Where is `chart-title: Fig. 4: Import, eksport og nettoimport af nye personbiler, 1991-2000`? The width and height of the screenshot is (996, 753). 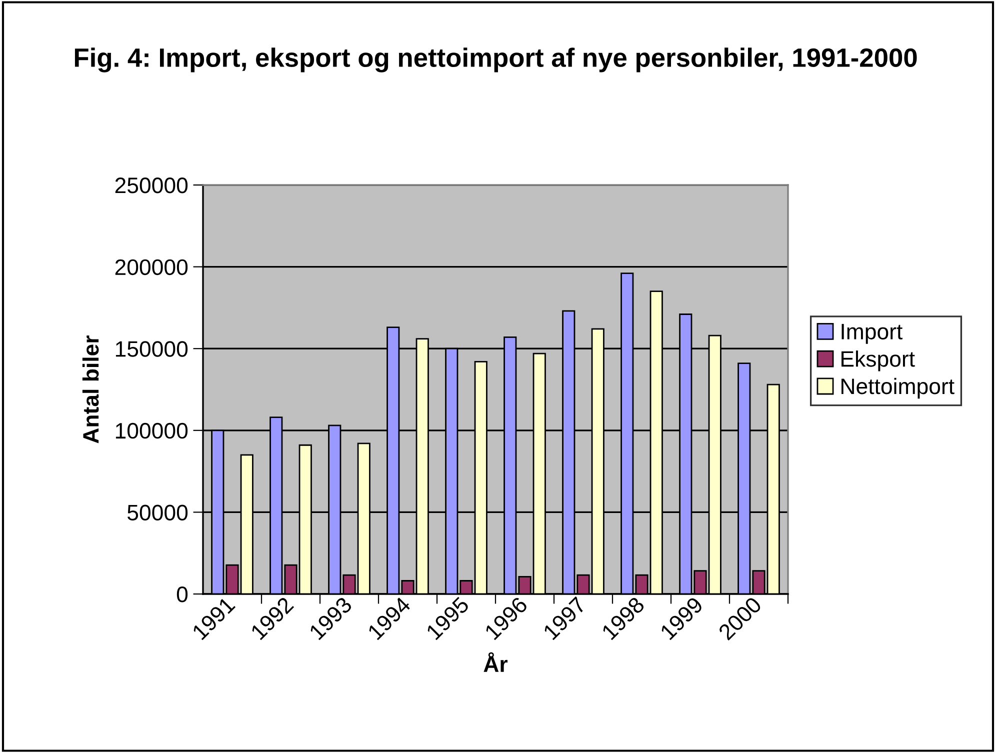 chart-title: Fig. 4: Import, eksport og nettoimport af nye personbiler, 1991-2000 is located at coordinates (495, 60).